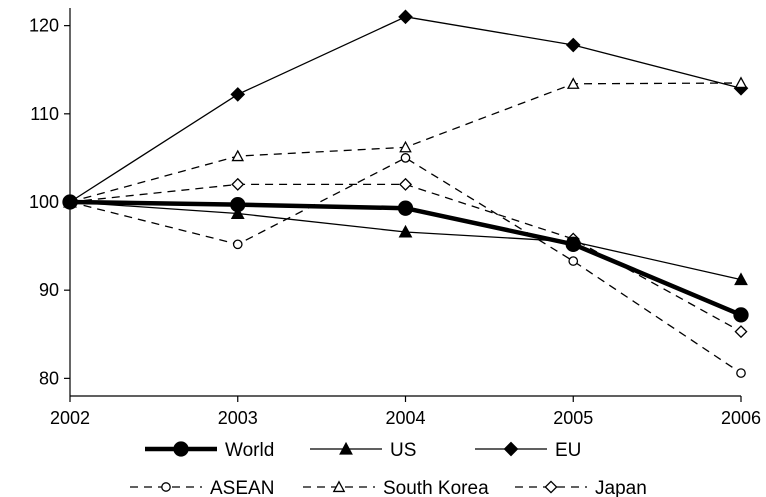 Image resolution: width=766 pixels, height=497 pixels. Describe the element at coordinates (70, 418) in the screenshot. I see `x-tick-label: 2002` at that location.